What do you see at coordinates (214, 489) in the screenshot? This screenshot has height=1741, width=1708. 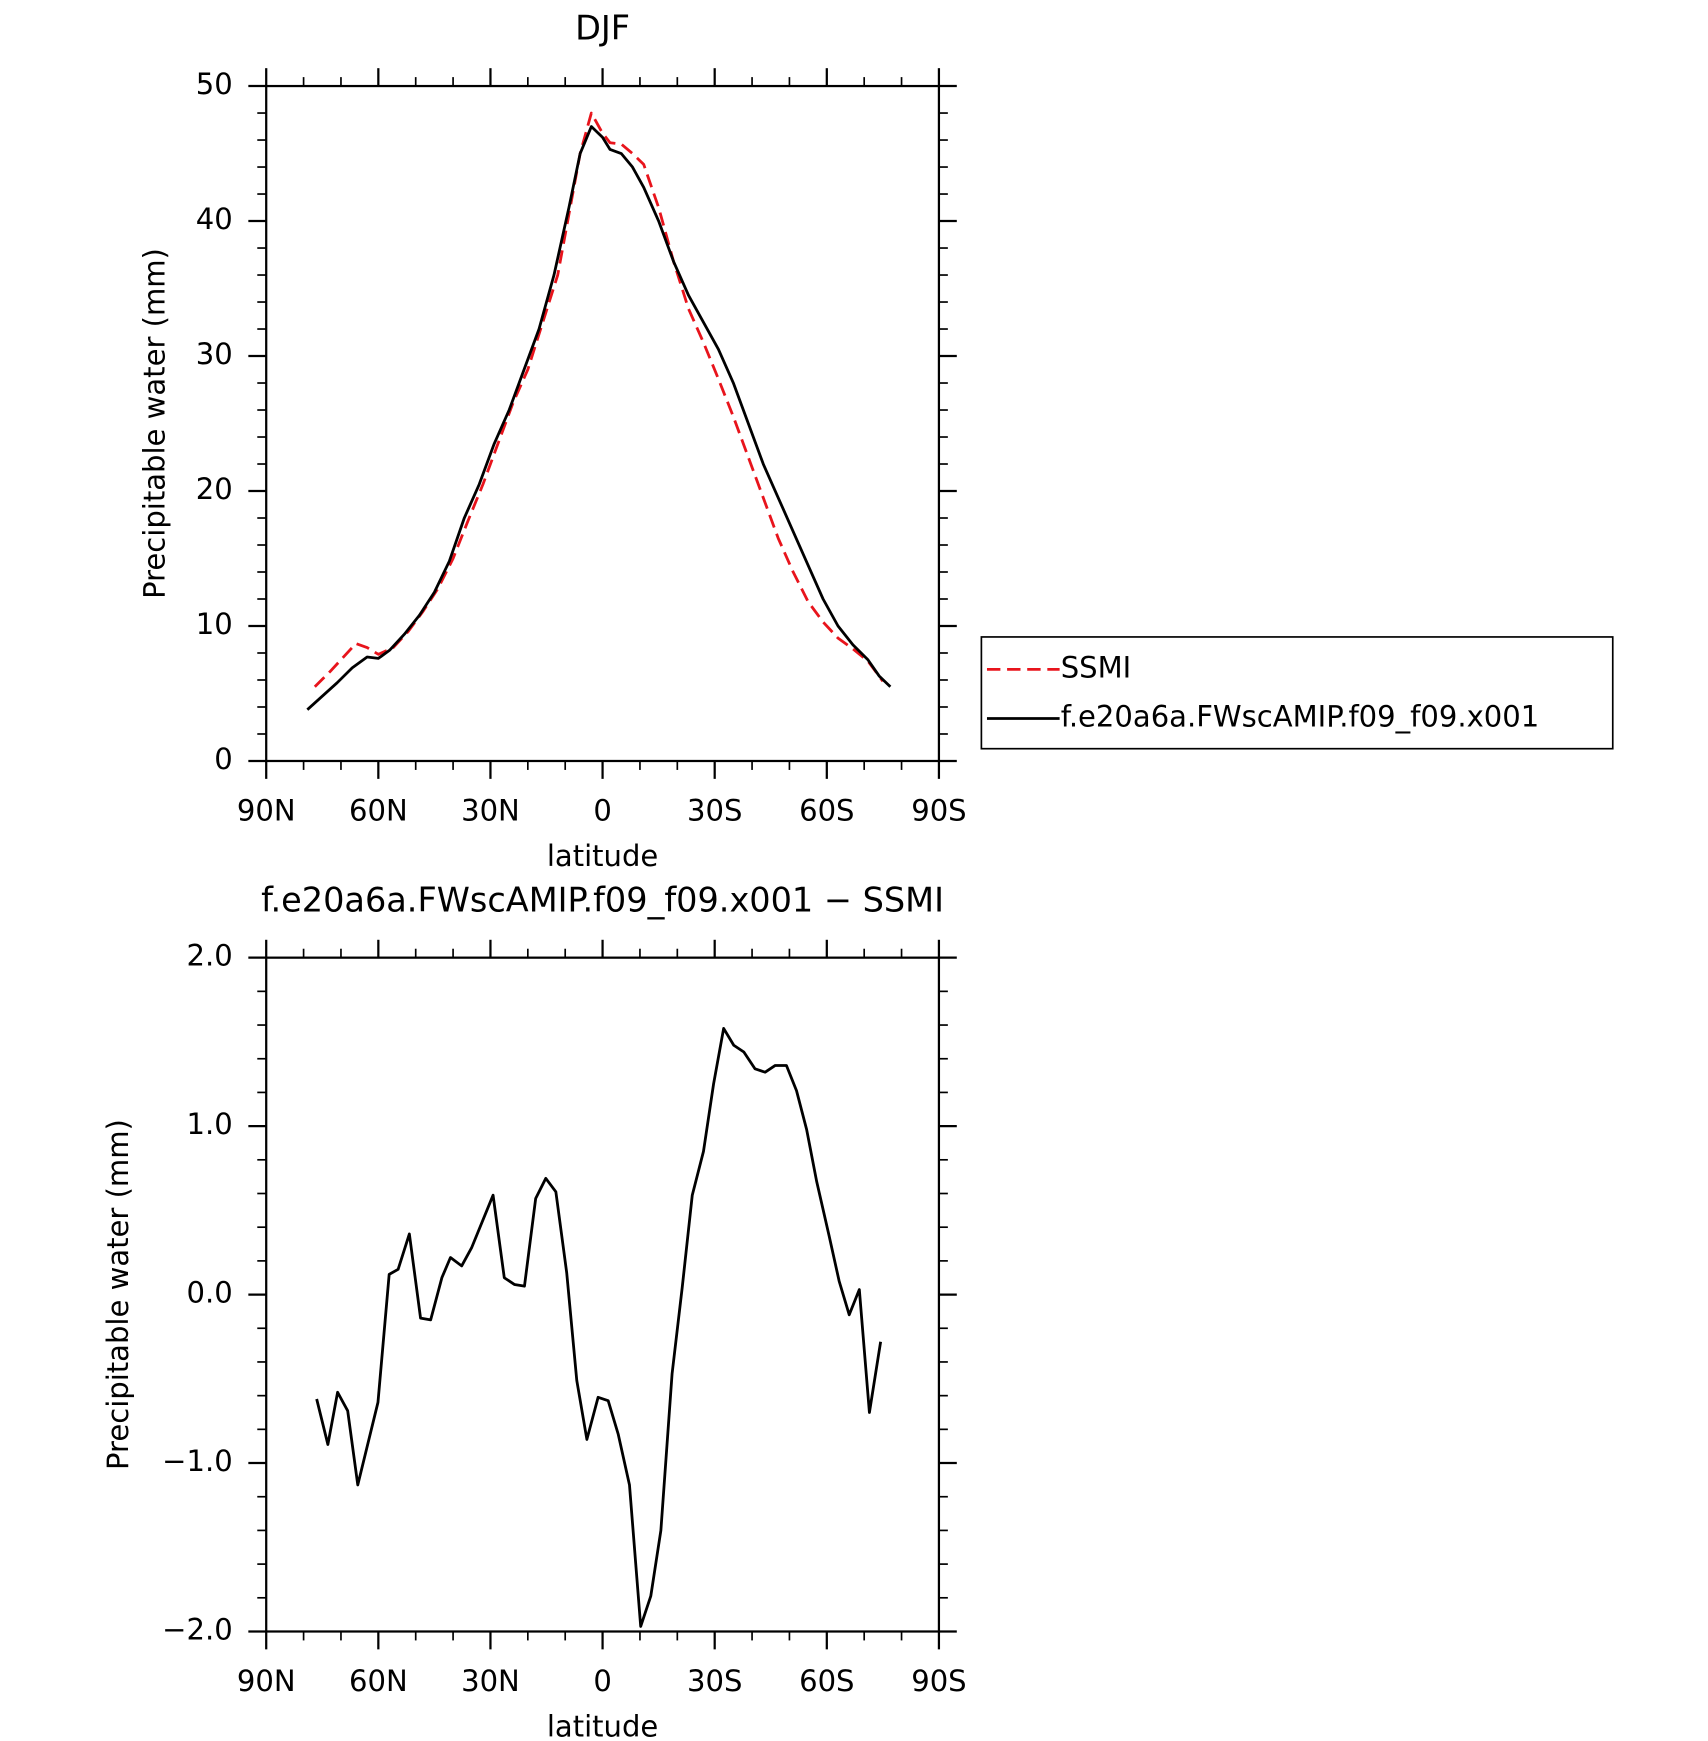 I see `y-tick-label: 20` at bounding box center [214, 489].